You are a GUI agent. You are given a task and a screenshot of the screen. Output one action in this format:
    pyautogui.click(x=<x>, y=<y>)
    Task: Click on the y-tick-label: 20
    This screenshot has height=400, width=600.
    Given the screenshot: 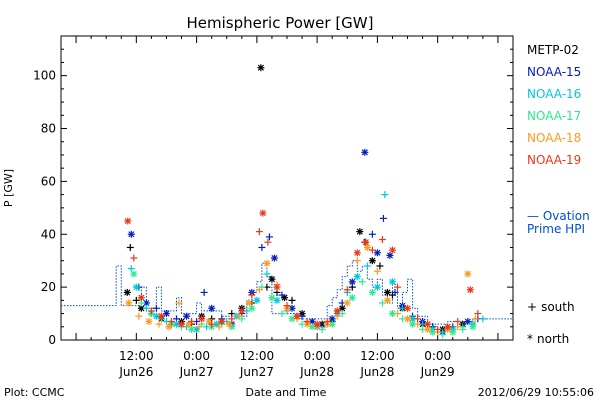 What is the action you would take?
    pyautogui.click(x=48, y=287)
    